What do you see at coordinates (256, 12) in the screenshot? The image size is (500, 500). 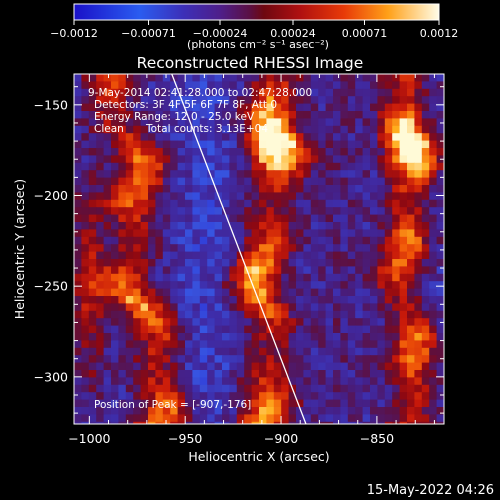 I see `colorbar-gradient` at bounding box center [256, 12].